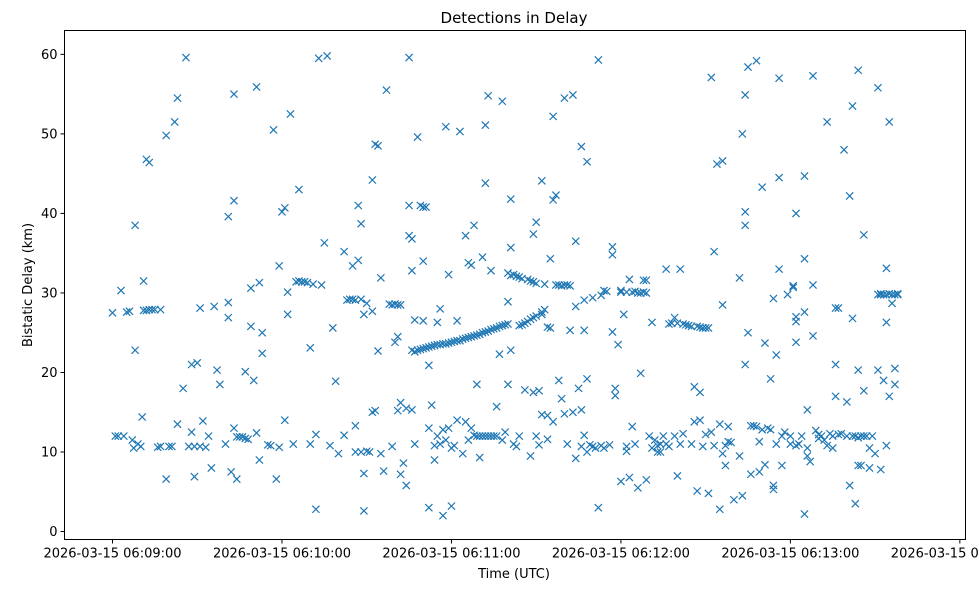 The width and height of the screenshot is (979, 590). What do you see at coordinates (49, 453) in the screenshot?
I see `y-tick-label: 10` at bounding box center [49, 453].